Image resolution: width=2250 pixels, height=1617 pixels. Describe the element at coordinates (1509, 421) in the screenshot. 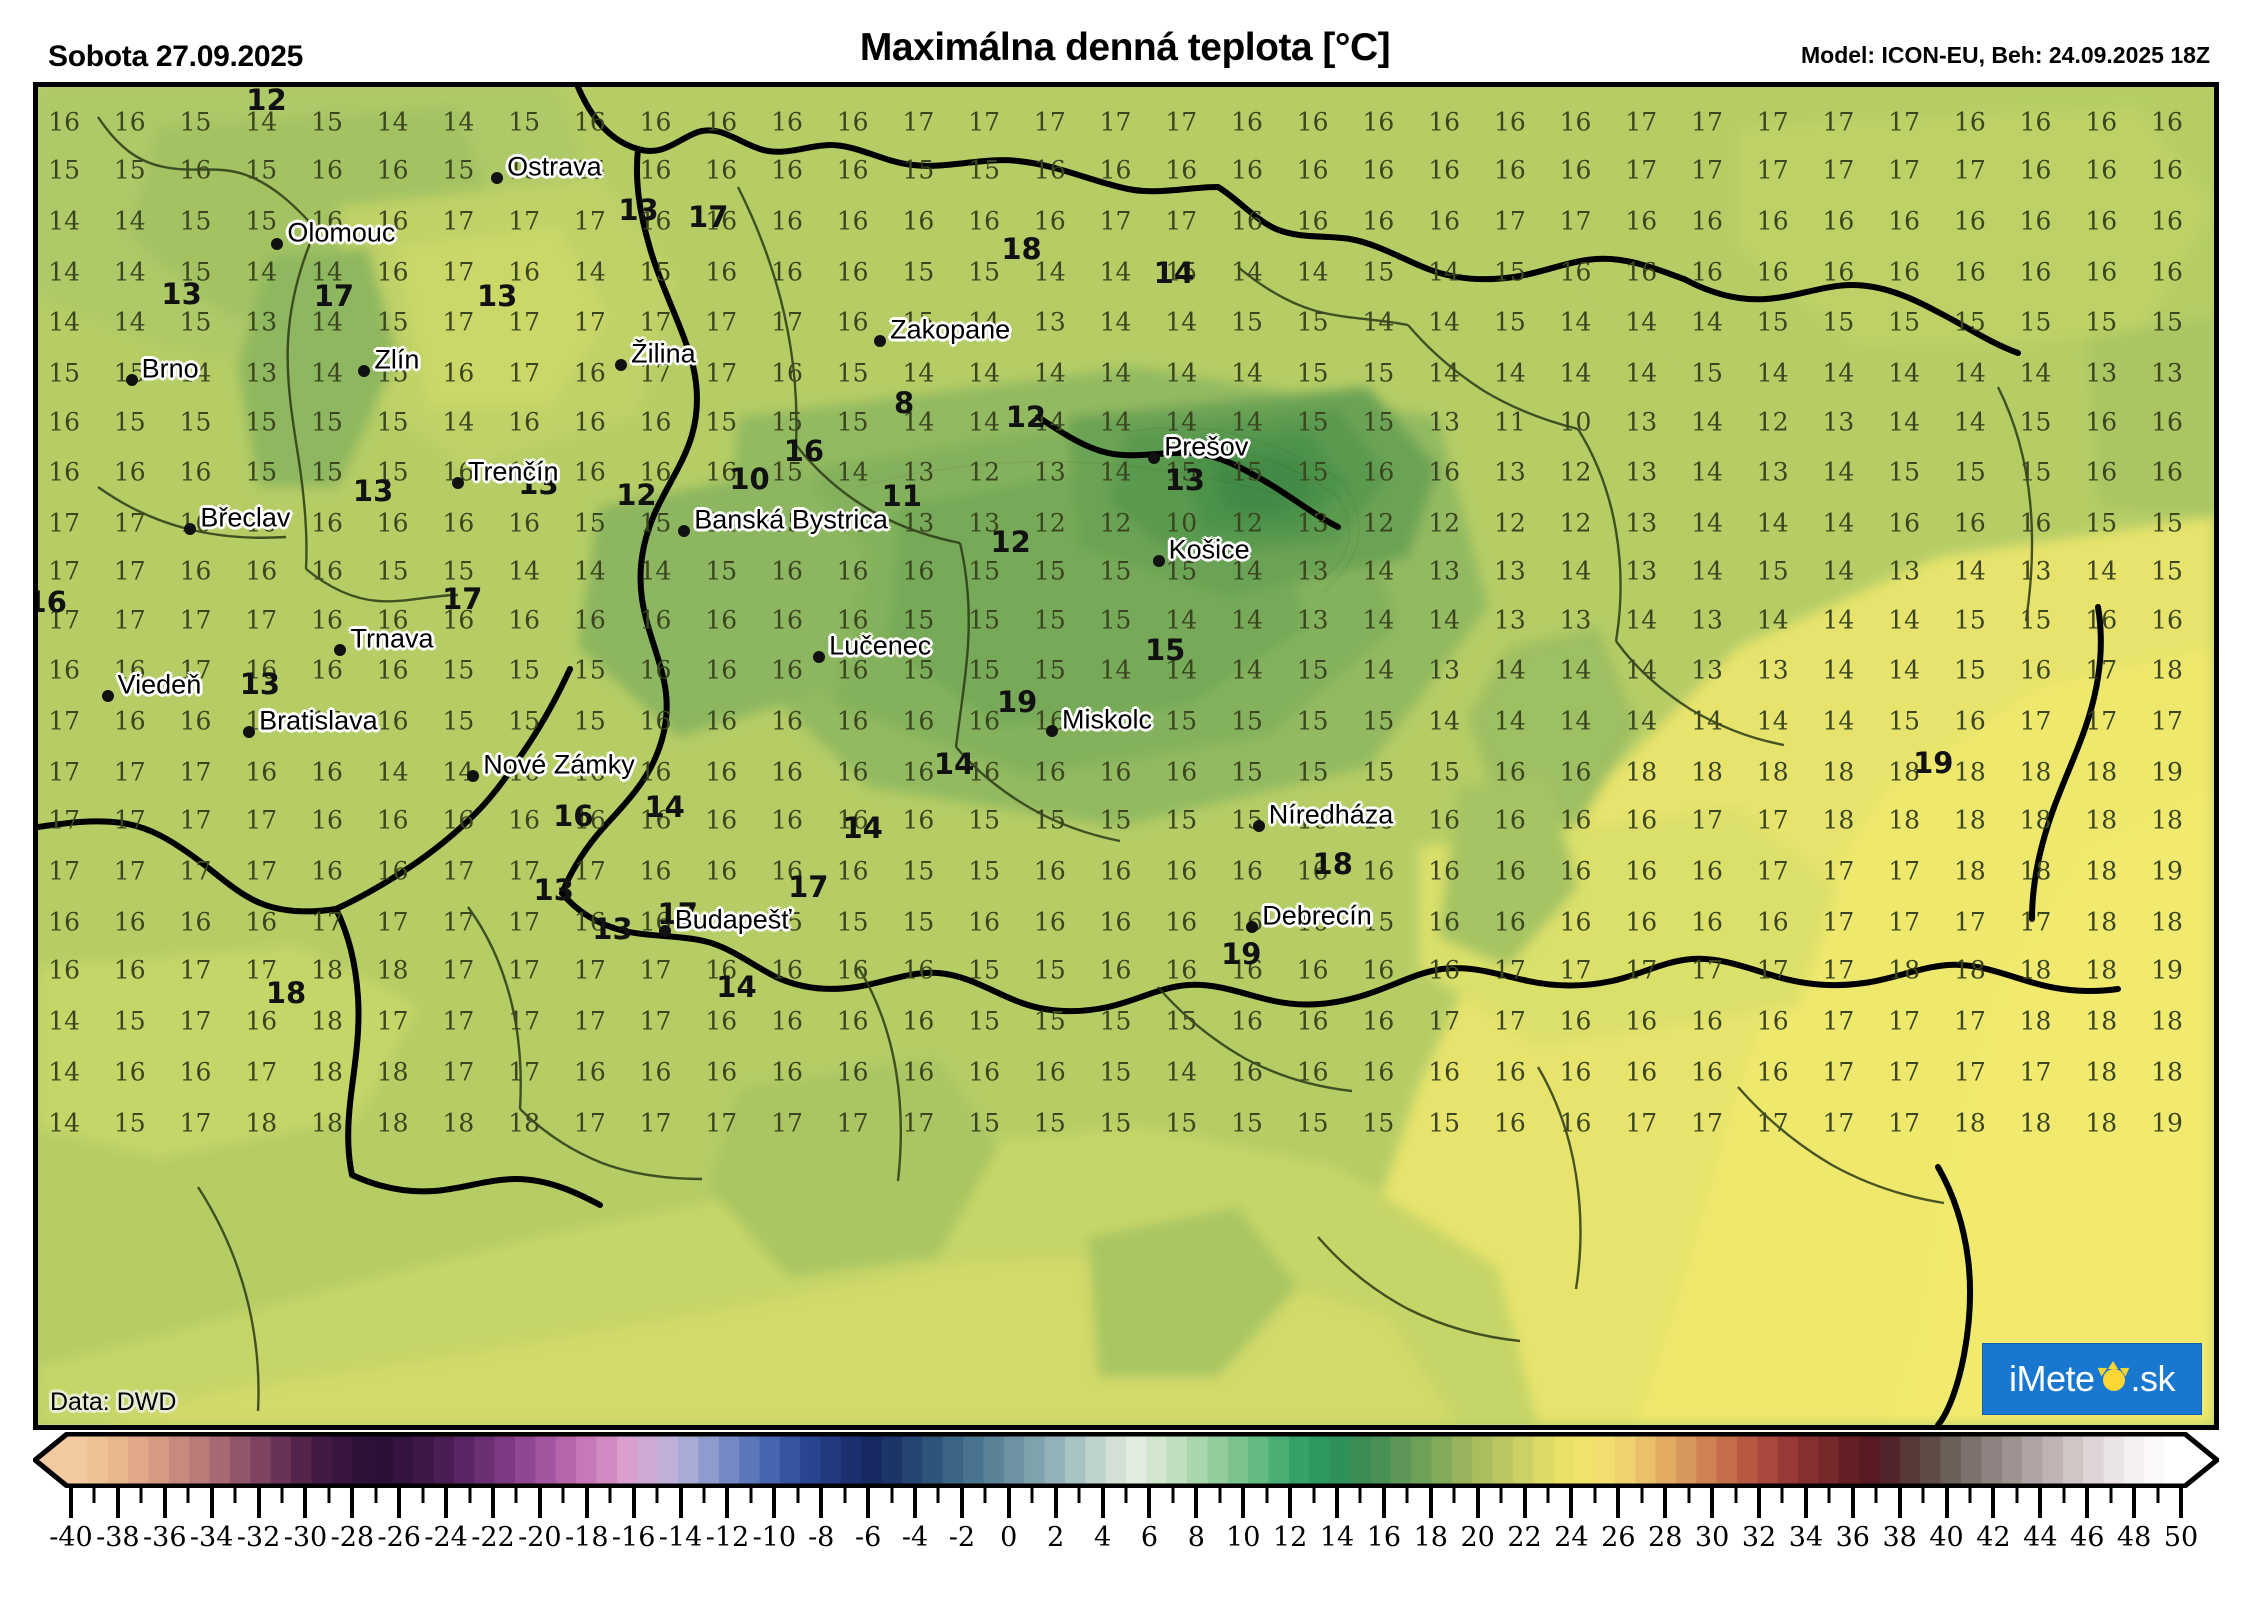

I see `grid-temperature: 11` at that location.